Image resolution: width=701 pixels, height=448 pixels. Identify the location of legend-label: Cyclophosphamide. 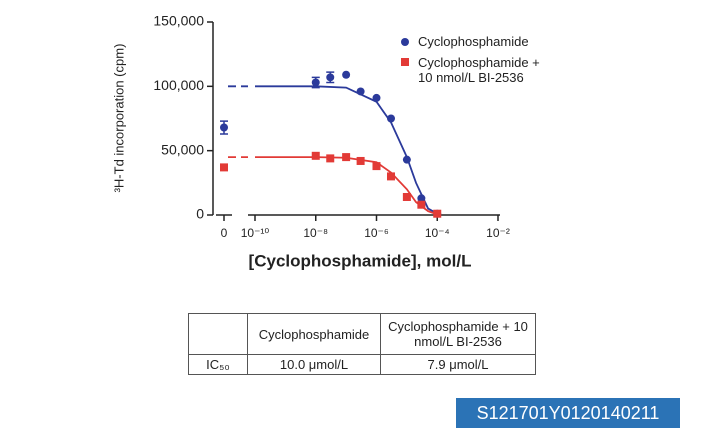
(473, 41).